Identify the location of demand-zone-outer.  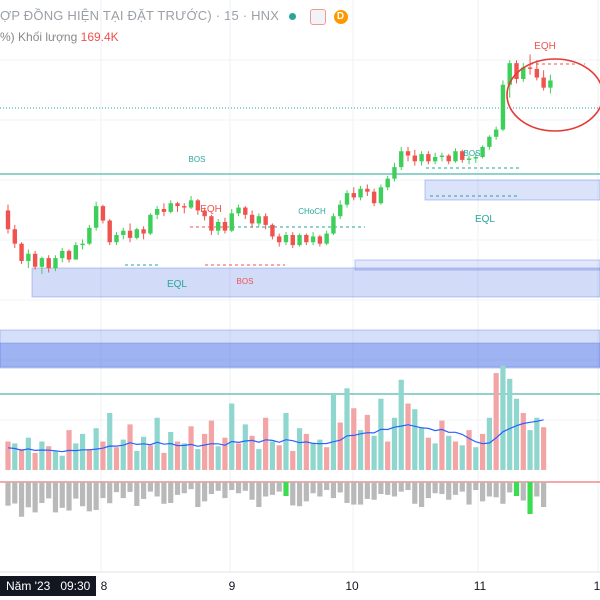
(300, 349).